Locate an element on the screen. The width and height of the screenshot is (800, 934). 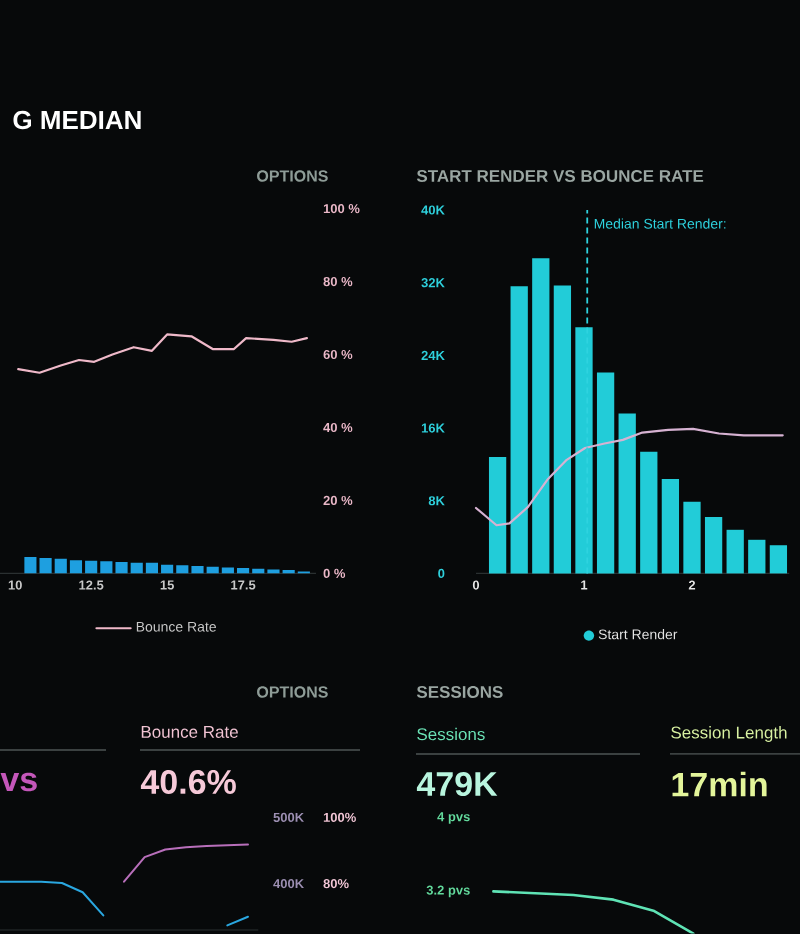
text: Bounce Rate is located at coordinates (189, 732).